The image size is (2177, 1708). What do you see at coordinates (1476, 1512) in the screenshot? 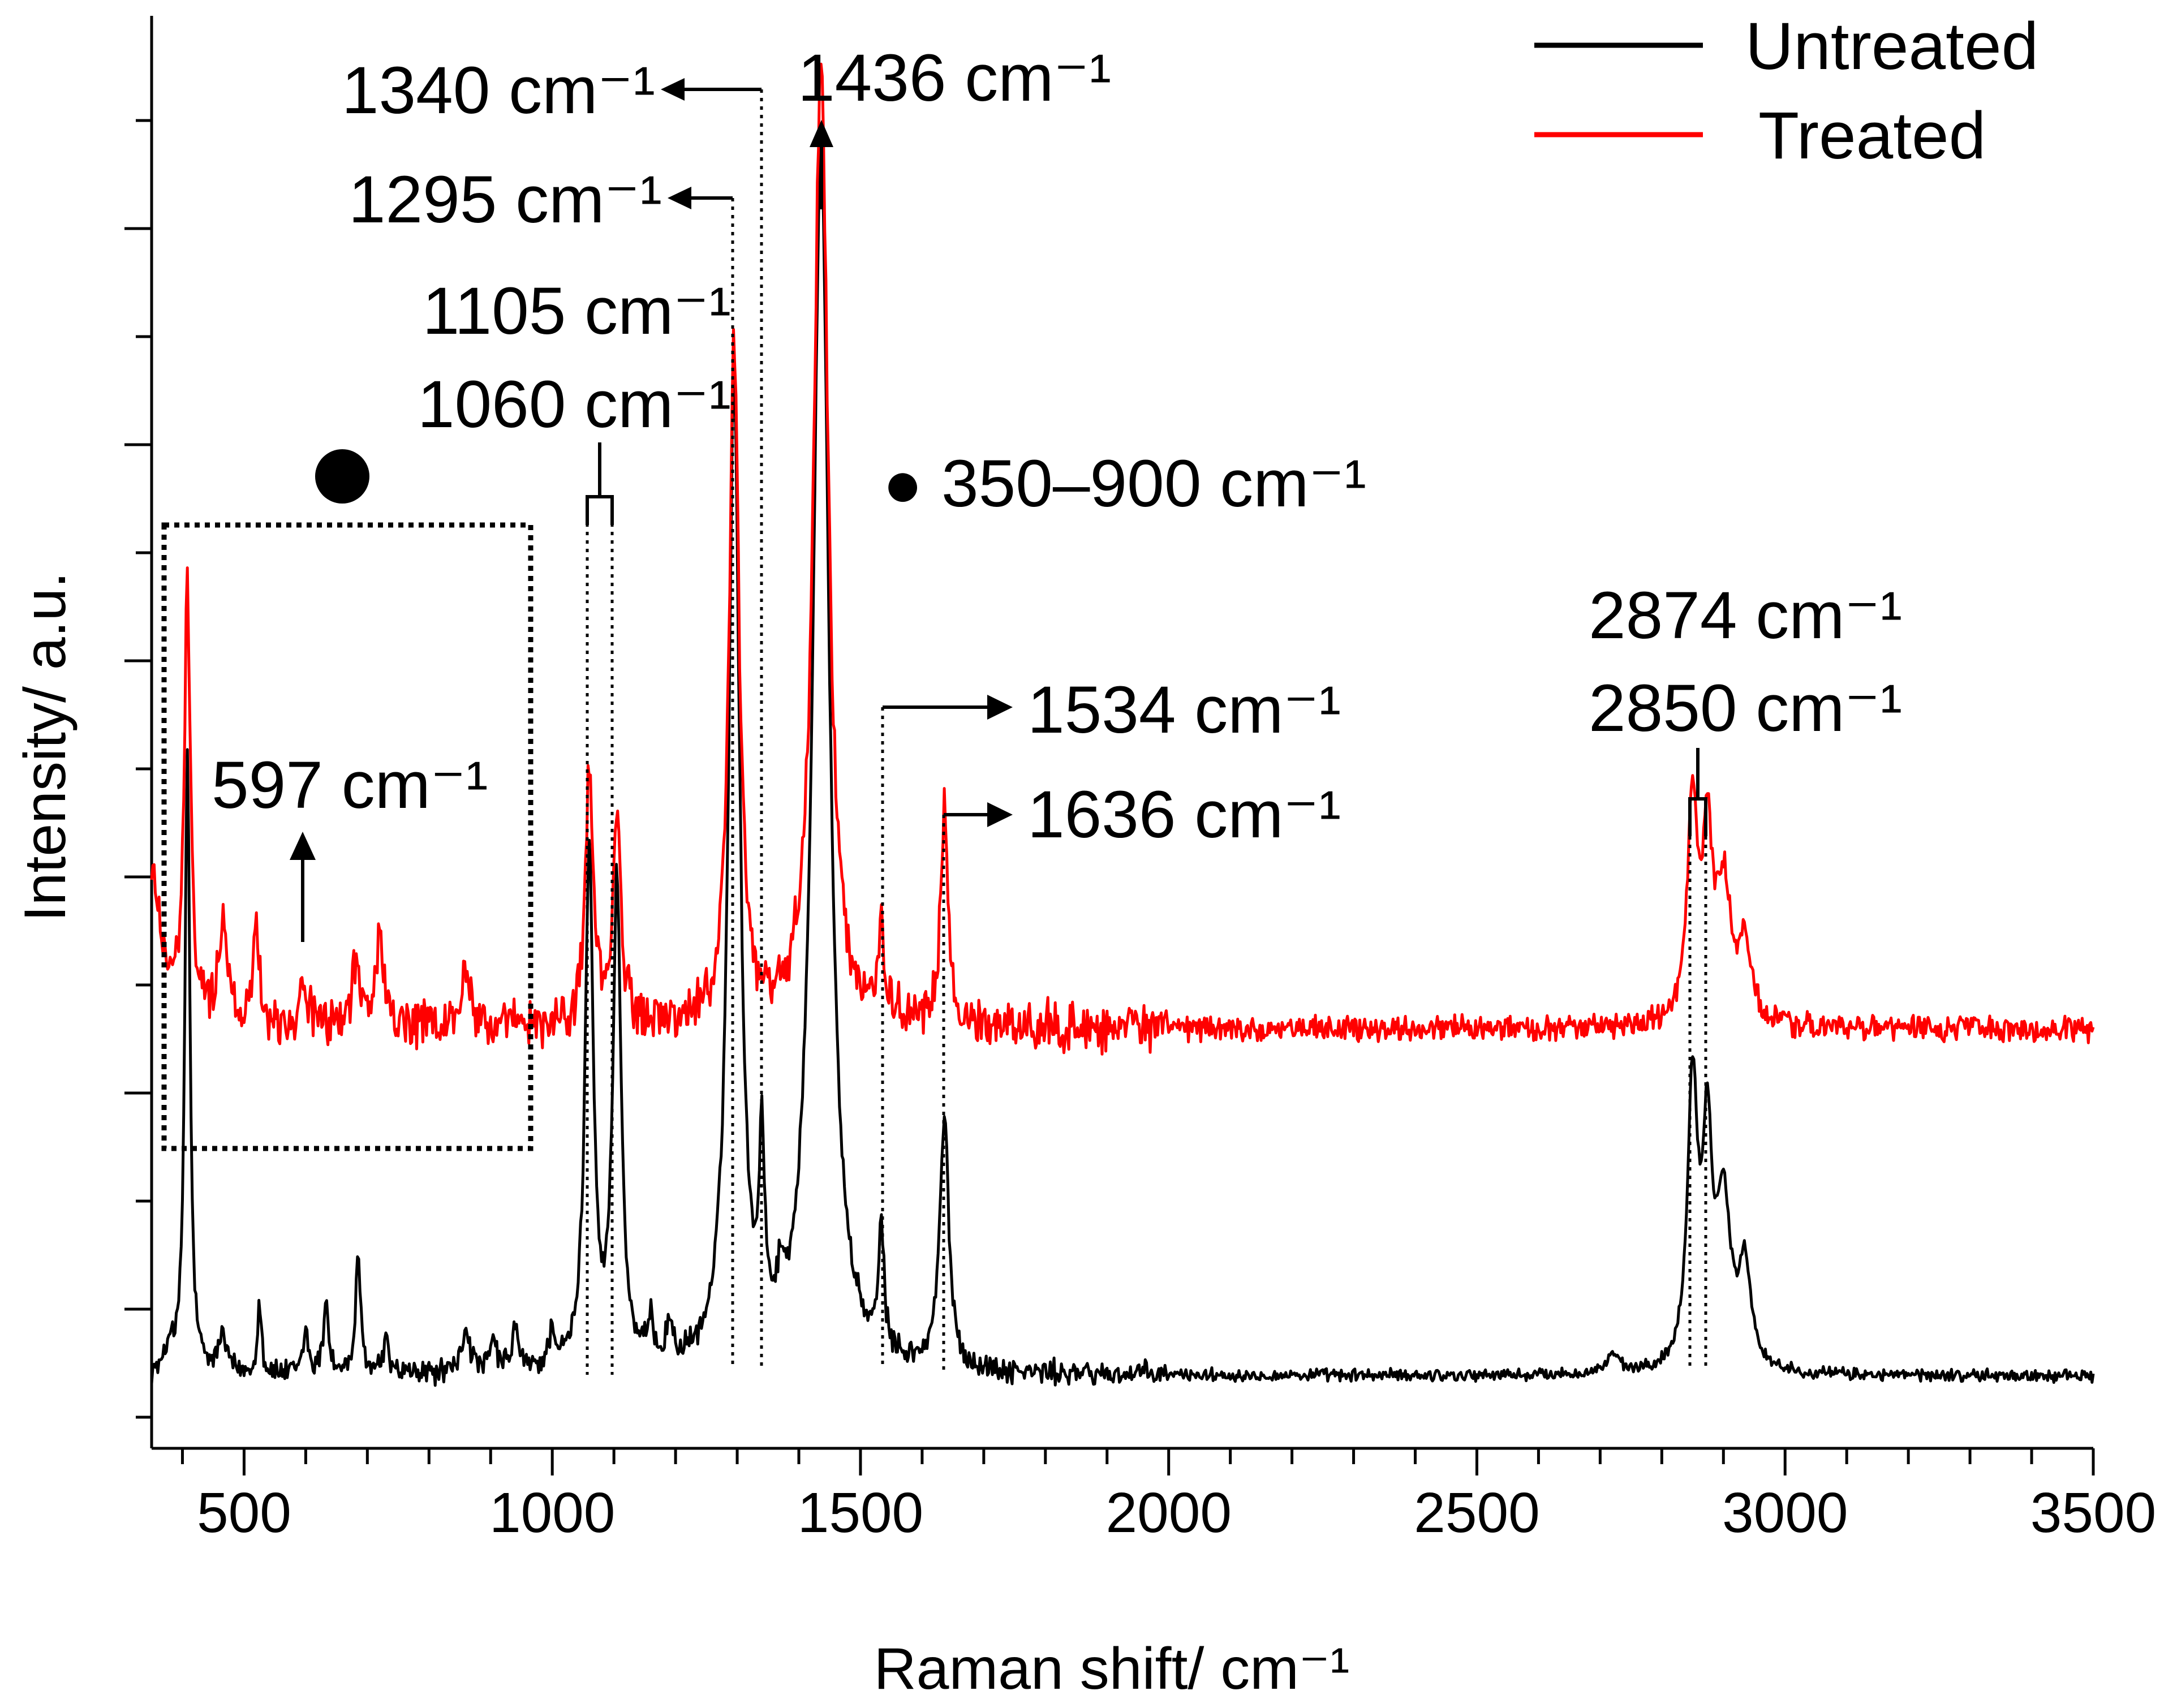
I see `x-tick-label-2500: 2500` at bounding box center [1476, 1512].